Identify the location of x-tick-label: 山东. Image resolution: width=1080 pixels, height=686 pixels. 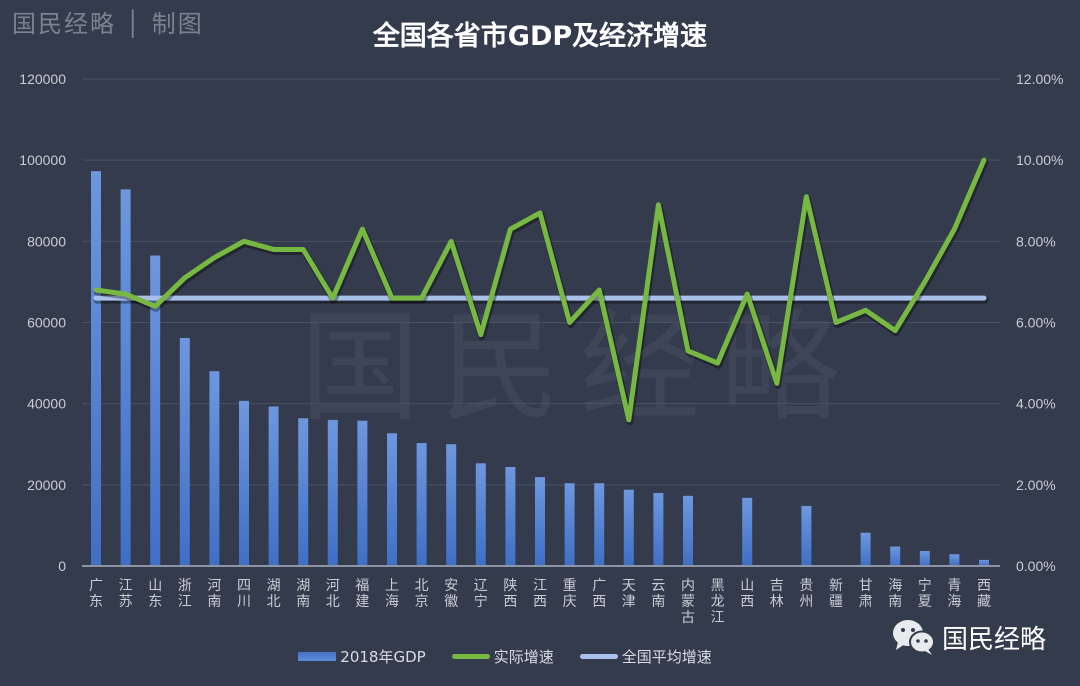
(155, 594).